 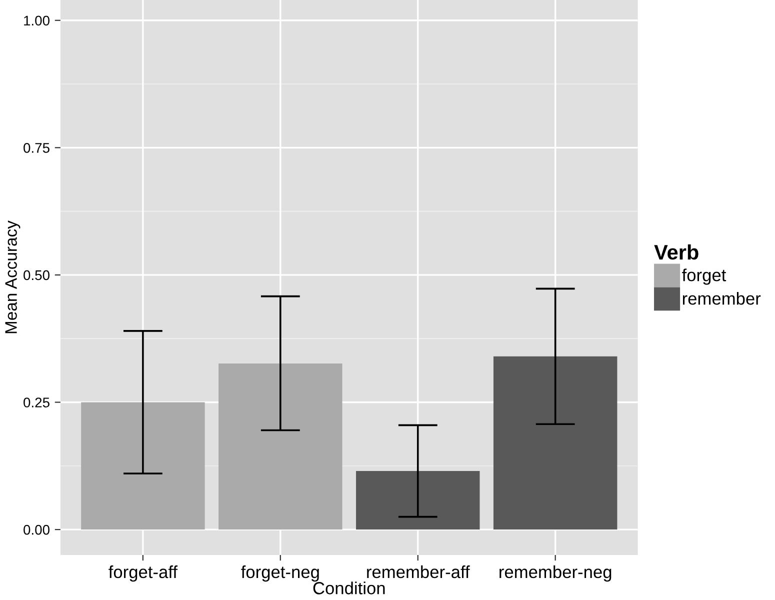 What do you see at coordinates (280, 573) in the screenshot?
I see `x-tick-label: forget-neg` at bounding box center [280, 573].